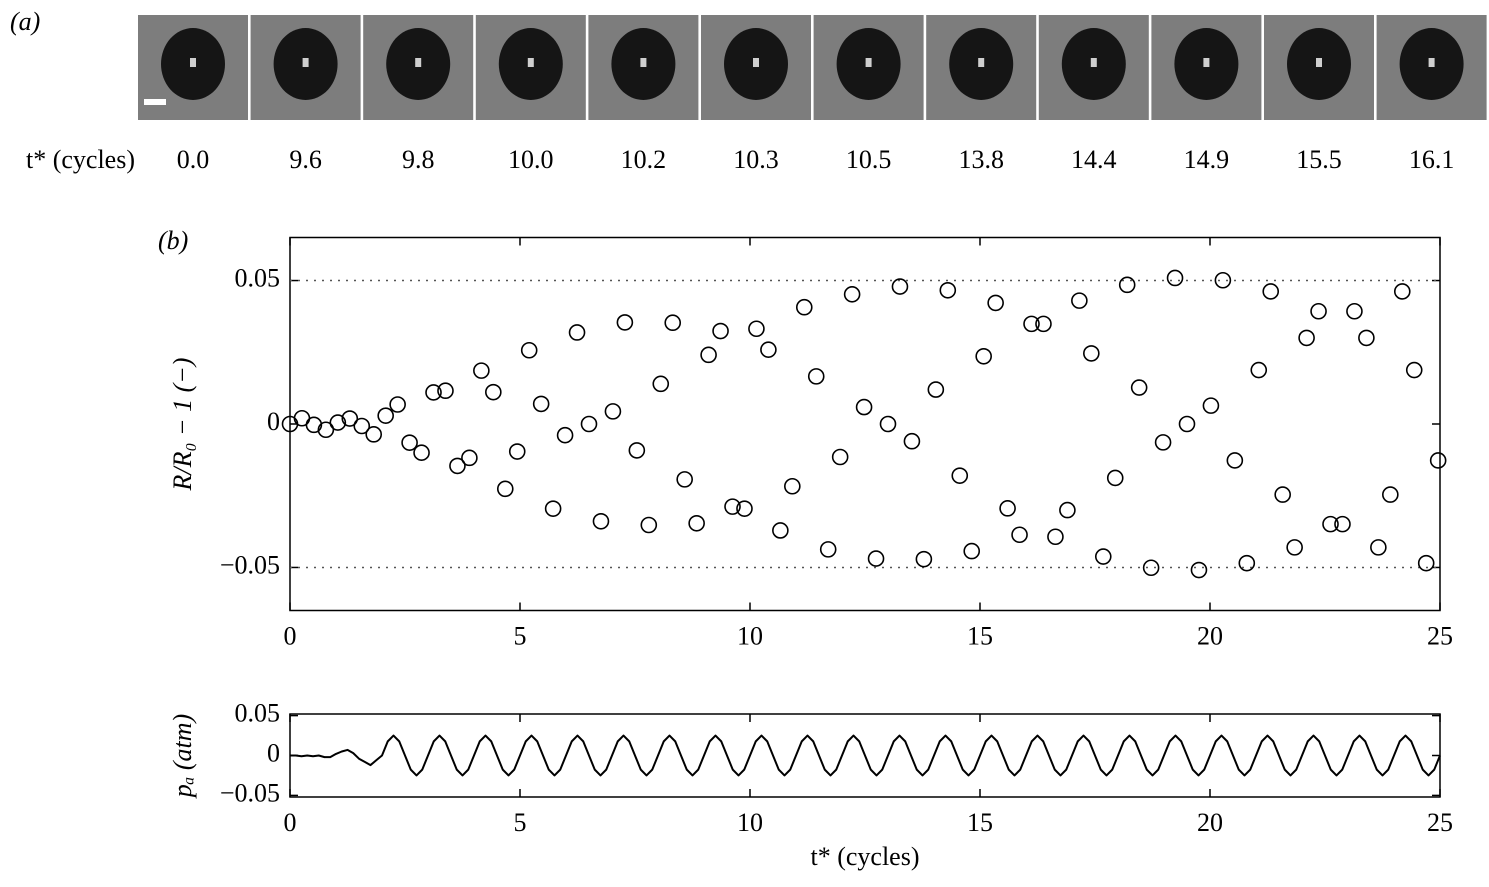  Describe the element at coordinates (155, 102) in the screenshot. I see `scale-bar` at that location.